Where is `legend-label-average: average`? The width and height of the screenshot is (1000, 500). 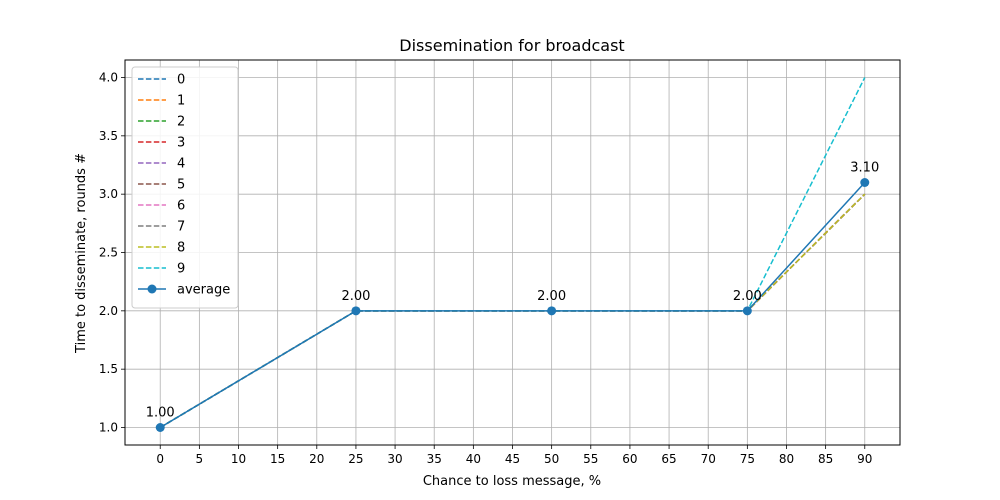
legend-label-average: average is located at coordinates (203, 290).